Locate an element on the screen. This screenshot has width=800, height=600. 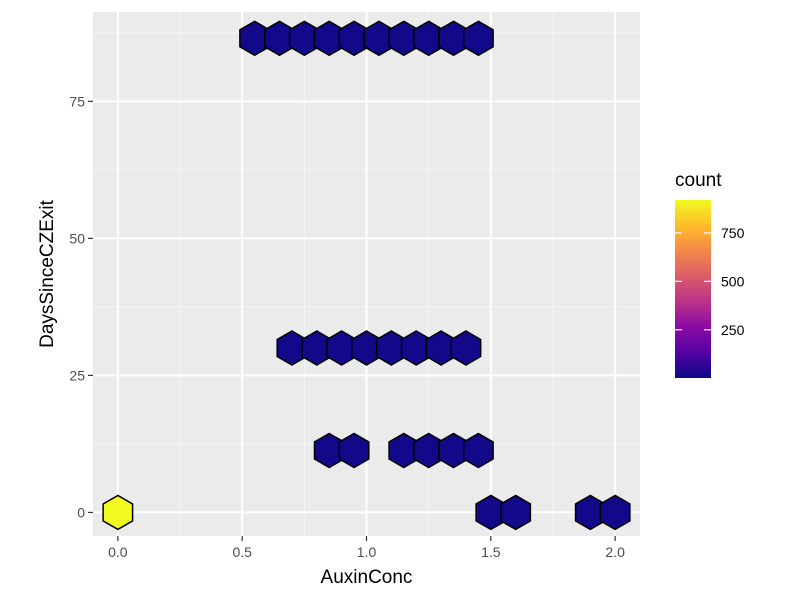
x-tick-label: 0.5 is located at coordinates (242, 552).